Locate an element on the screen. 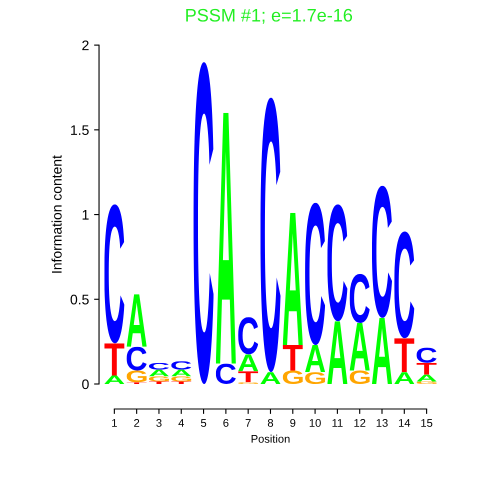 The height and width of the screenshot is (480, 480). x-tick-label: 5 is located at coordinates (203, 423).